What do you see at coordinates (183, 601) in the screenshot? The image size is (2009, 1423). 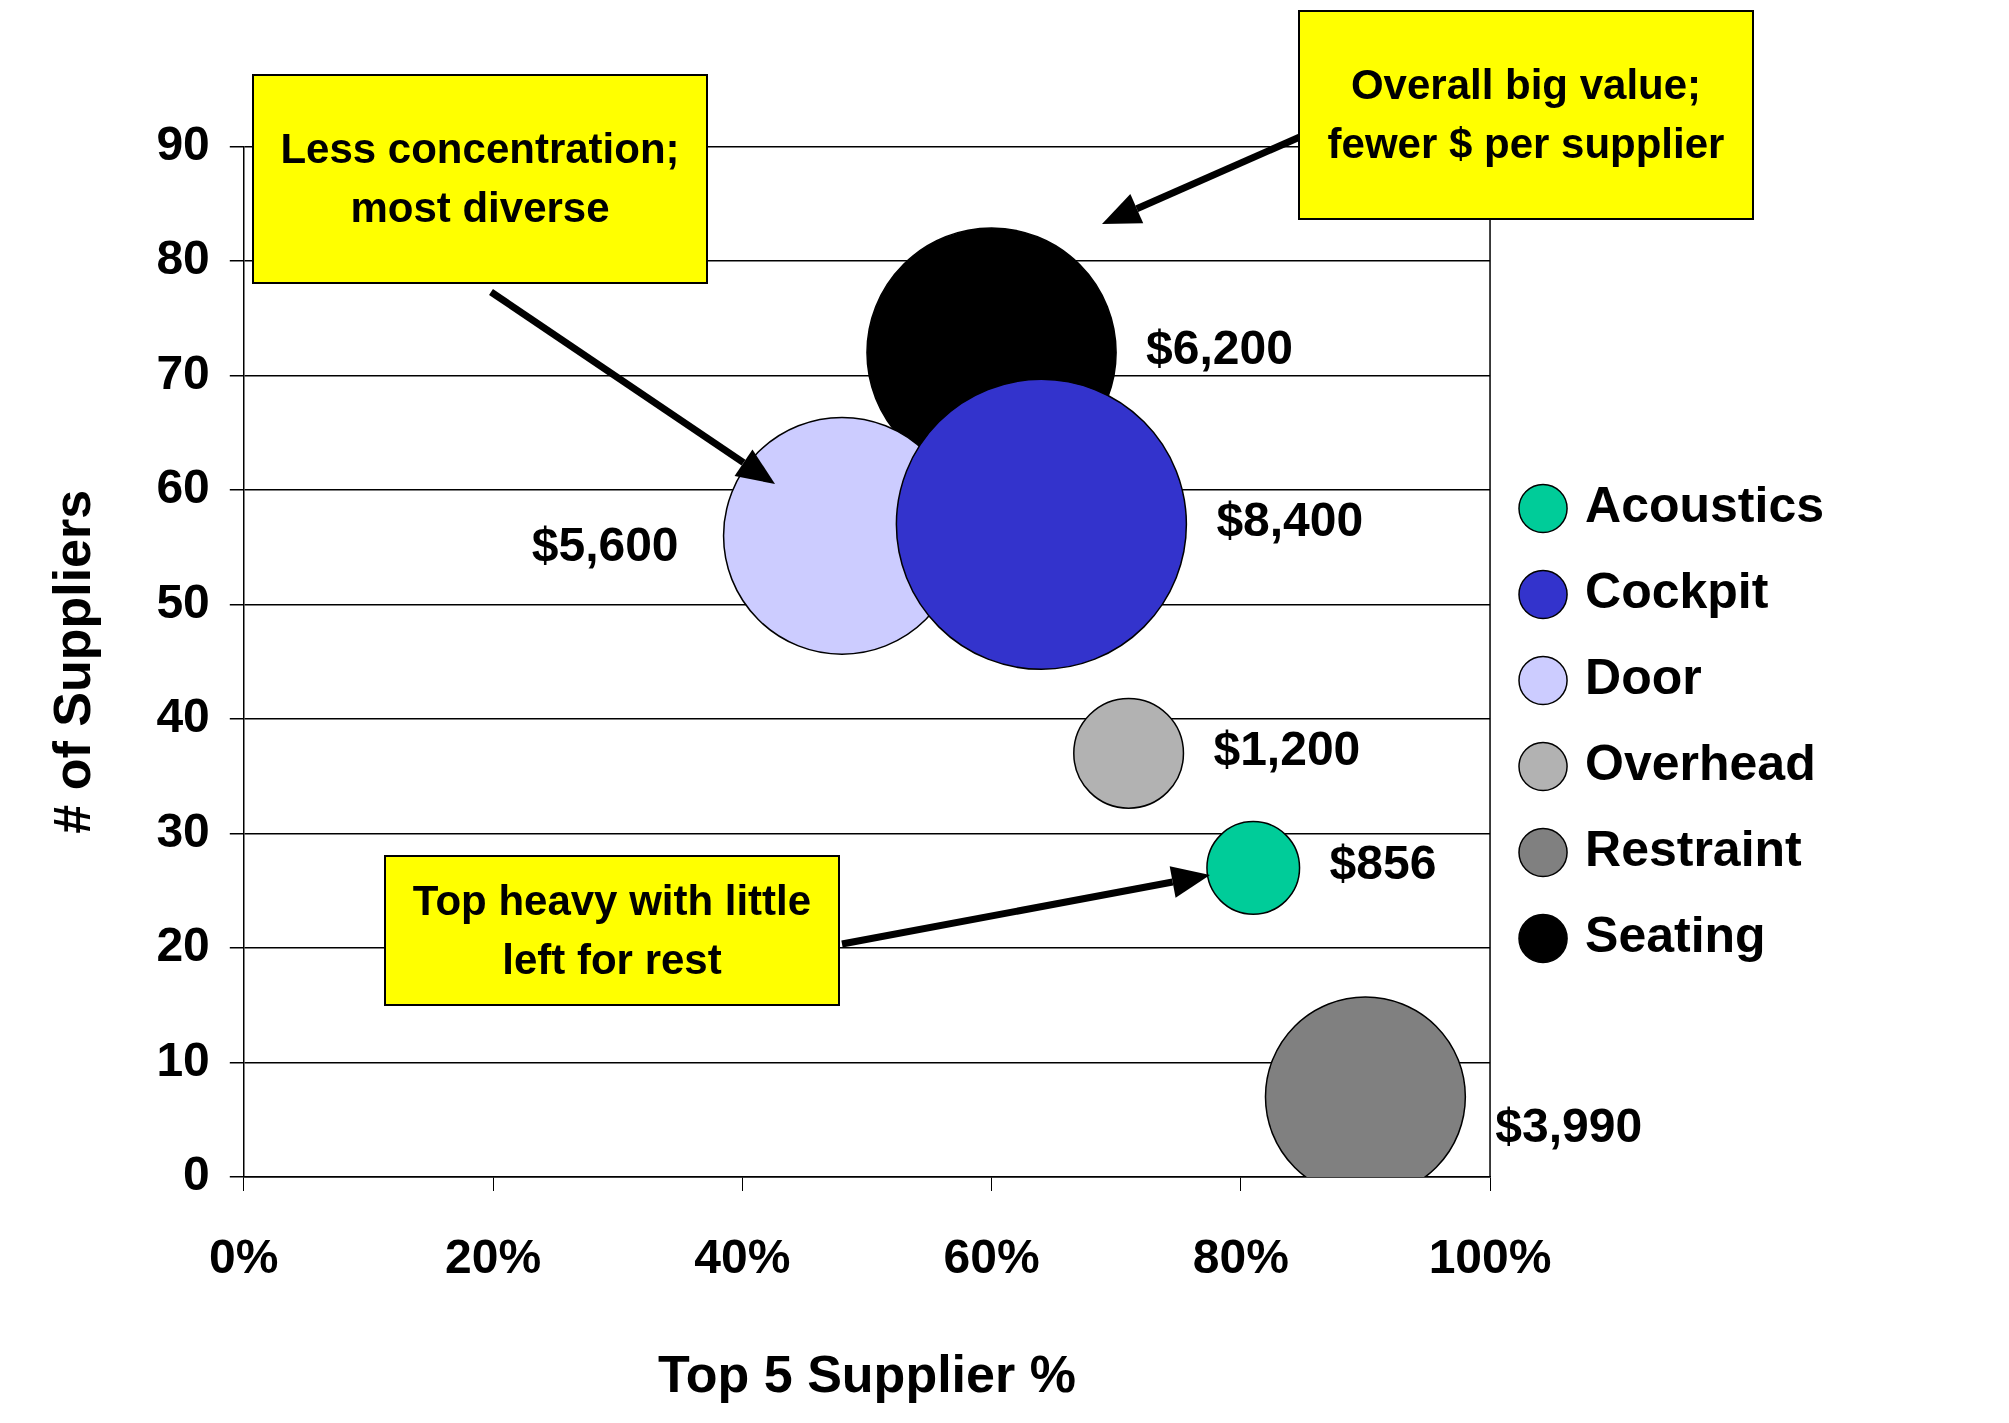 I see `y-tick-label: 50` at bounding box center [183, 601].